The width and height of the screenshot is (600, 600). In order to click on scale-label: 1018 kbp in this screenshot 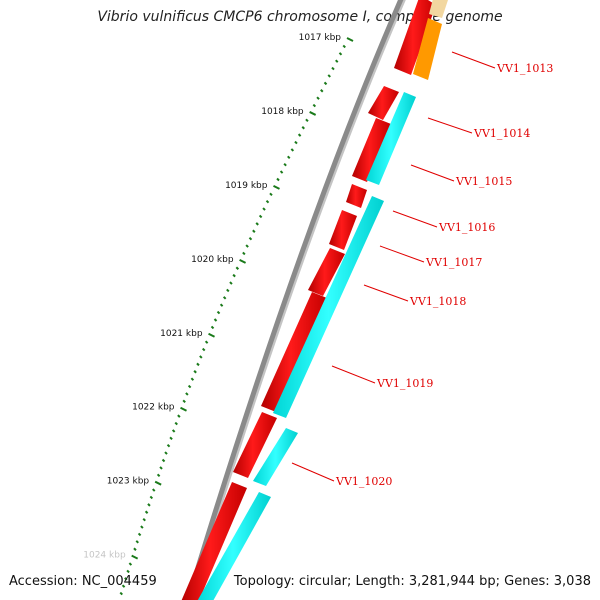, I will do `click(282, 112)`.